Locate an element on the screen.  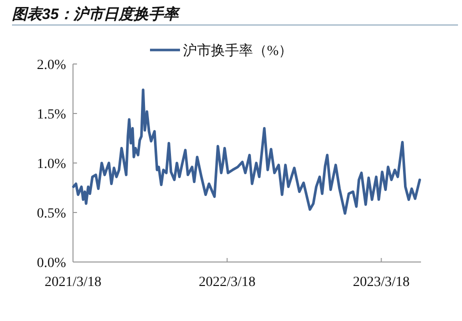
x-tick-label: 2023/3/18 is located at coordinates (381, 282).